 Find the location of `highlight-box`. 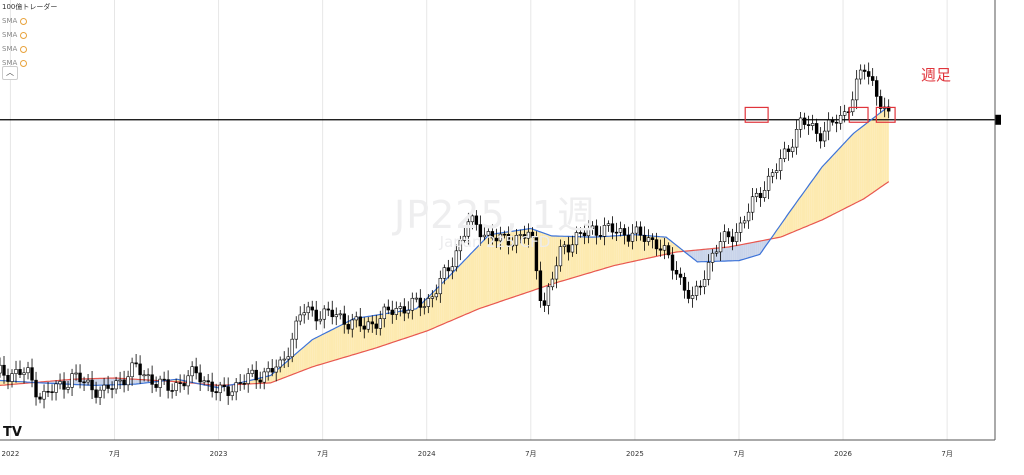

highlight-box is located at coordinates (858, 114).